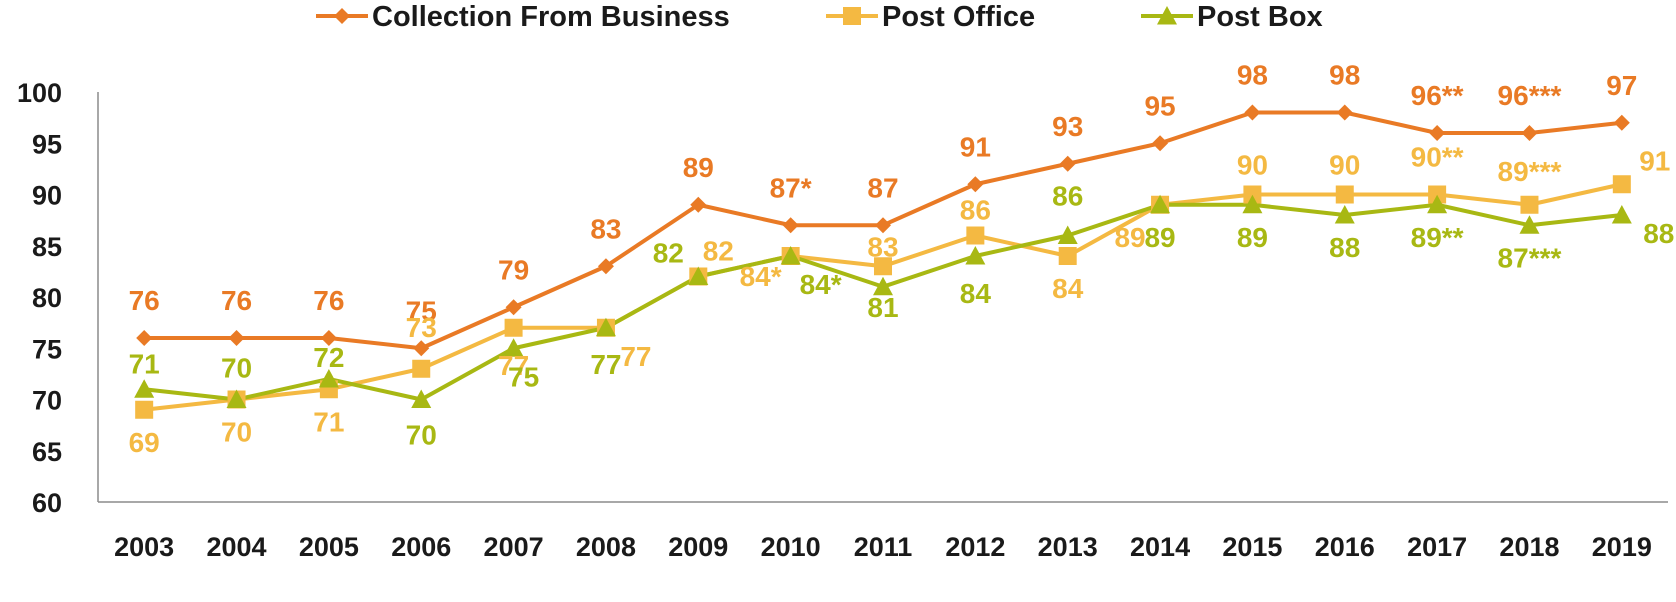 The height and width of the screenshot is (602, 1676). What do you see at coordinates (791, 187) in the screenshot?
I see `data-label: 87*` at bounding box center [791, 187].